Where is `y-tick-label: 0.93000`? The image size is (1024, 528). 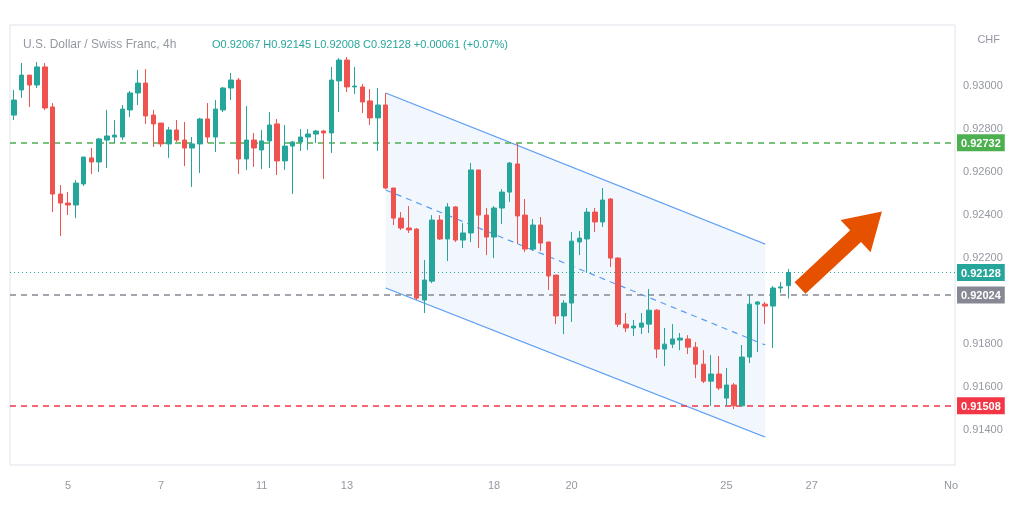
y-tick-label: 0.93000 is located at coordinates (983, 85).